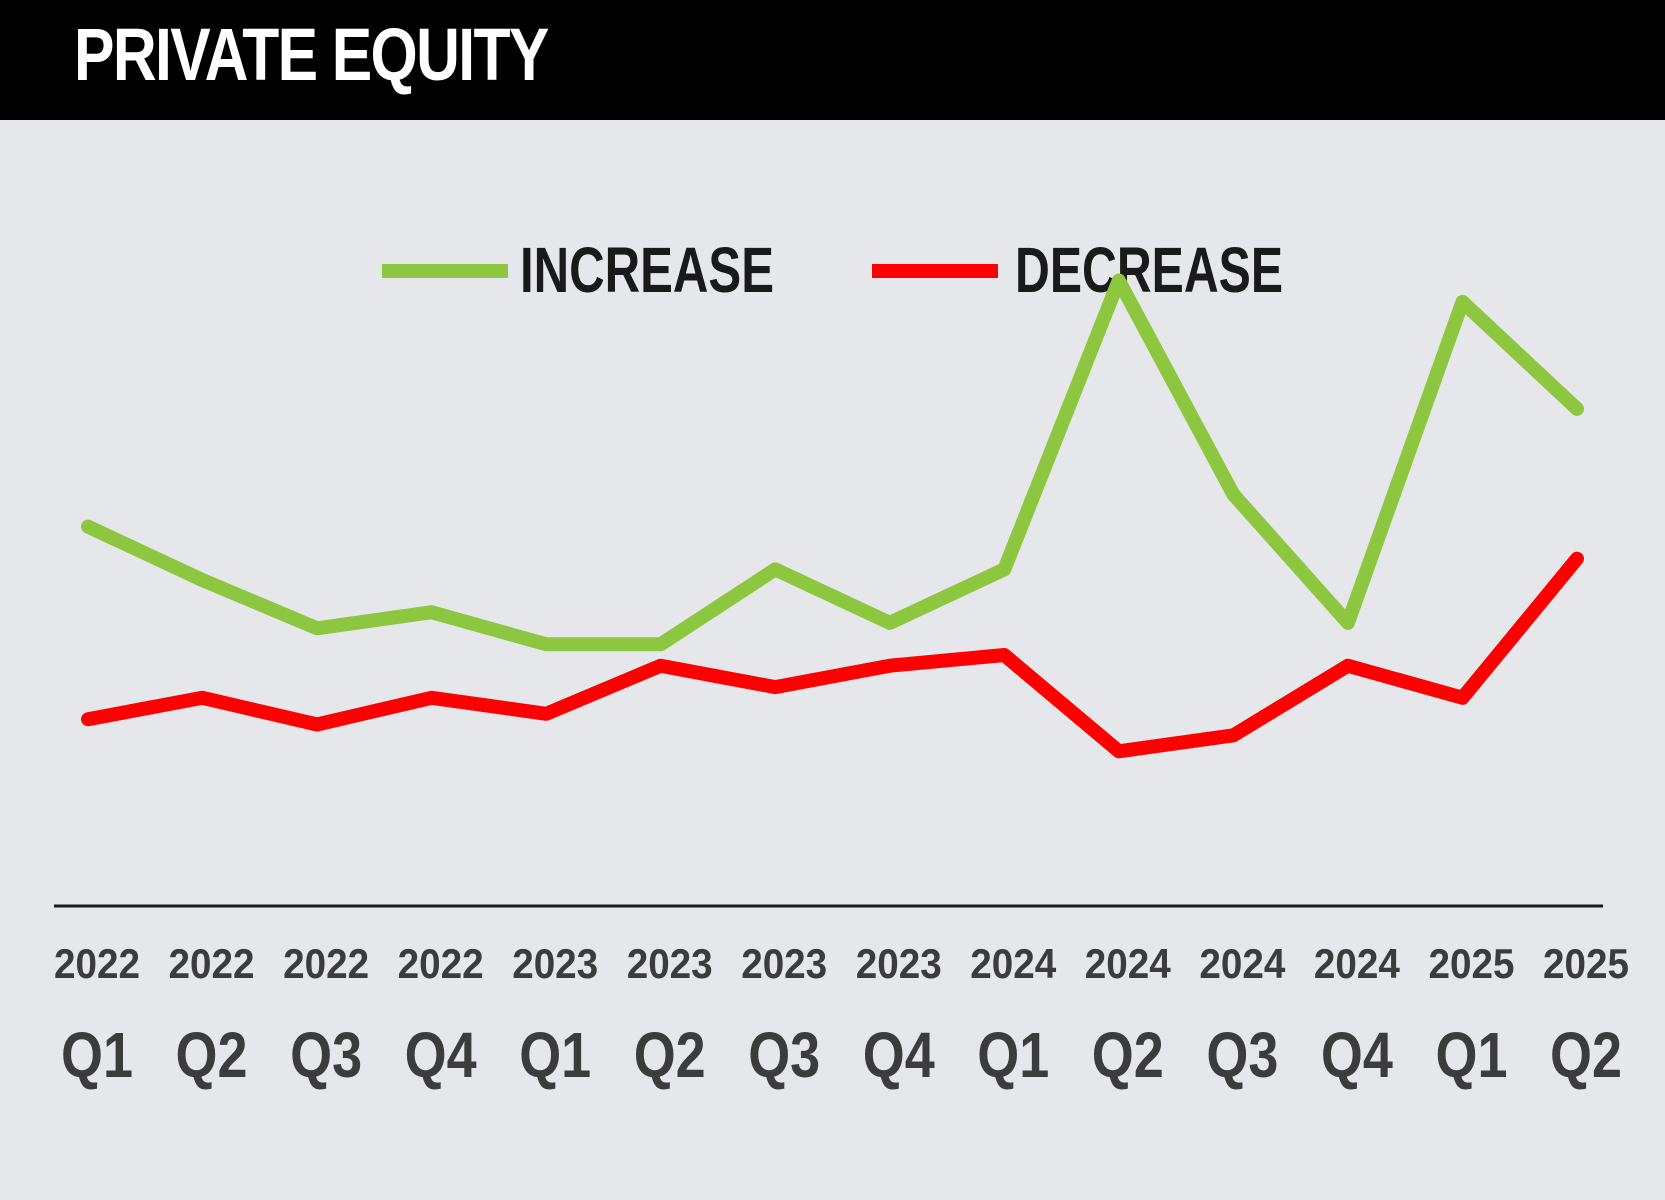  Describe the element at coordinates (832, 270) in the screenshot. I see `legend: INCREASE DECREASE` at that location.